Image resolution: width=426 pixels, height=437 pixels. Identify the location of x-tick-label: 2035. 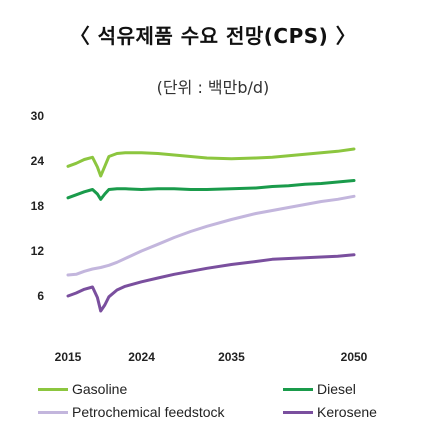
(231, 357).